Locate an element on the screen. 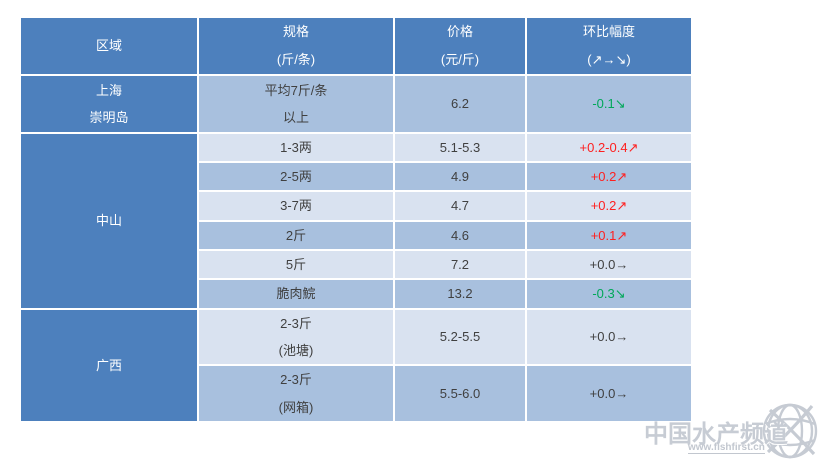 The image size is (818, 463). table-row: 5斤 7.2 +0.0→ is located at coordinates (356, 265).